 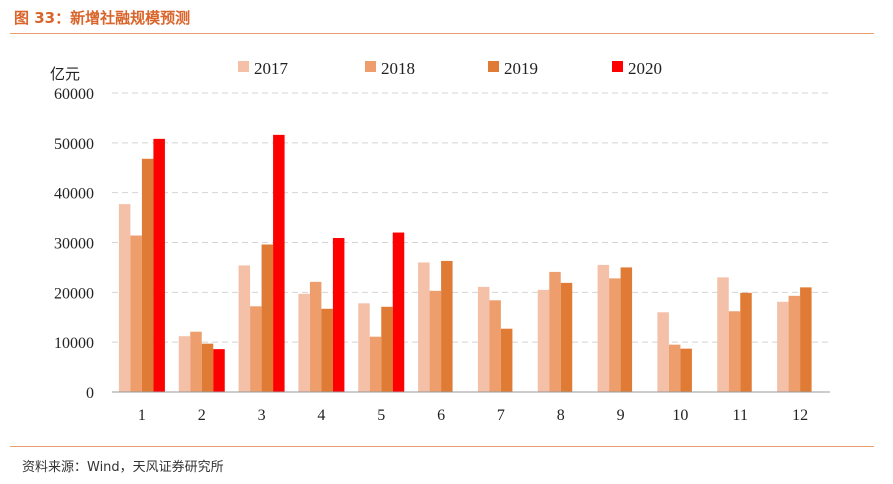 What do you see at coordinates (800, 415) in the screenshot?
I see `x-tick-label: 12` at bounding box center [800, 415].